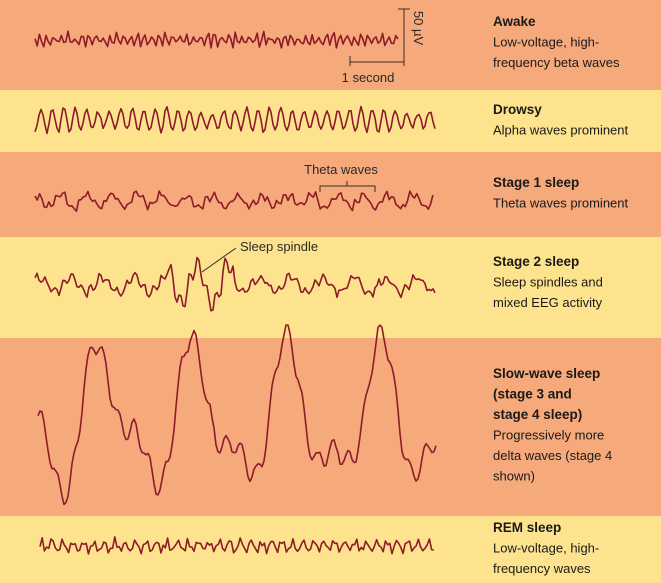 The height and width of the screenshot is (583, 661). Describe the element at coordinates (552, 455) in the screenshot. I see `stage-description: delta waves (stage 4` at that location.